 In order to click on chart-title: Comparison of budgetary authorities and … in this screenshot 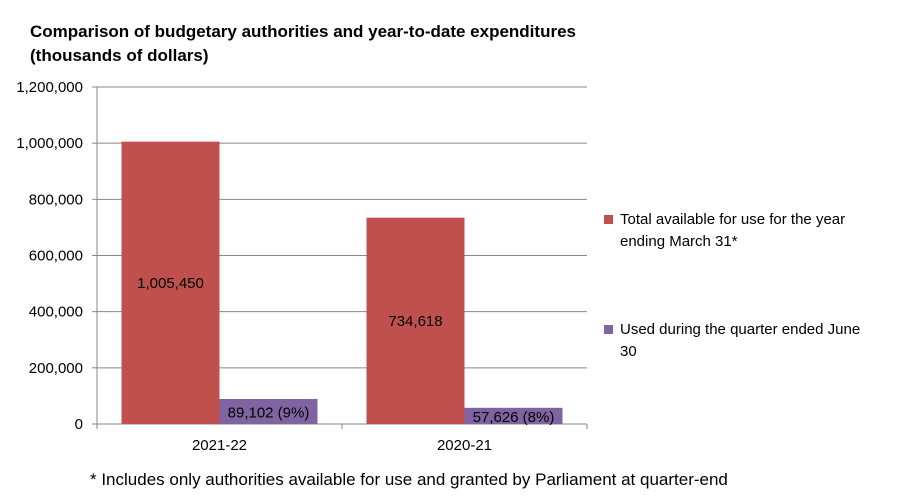, I will do `click(330, 44)`.